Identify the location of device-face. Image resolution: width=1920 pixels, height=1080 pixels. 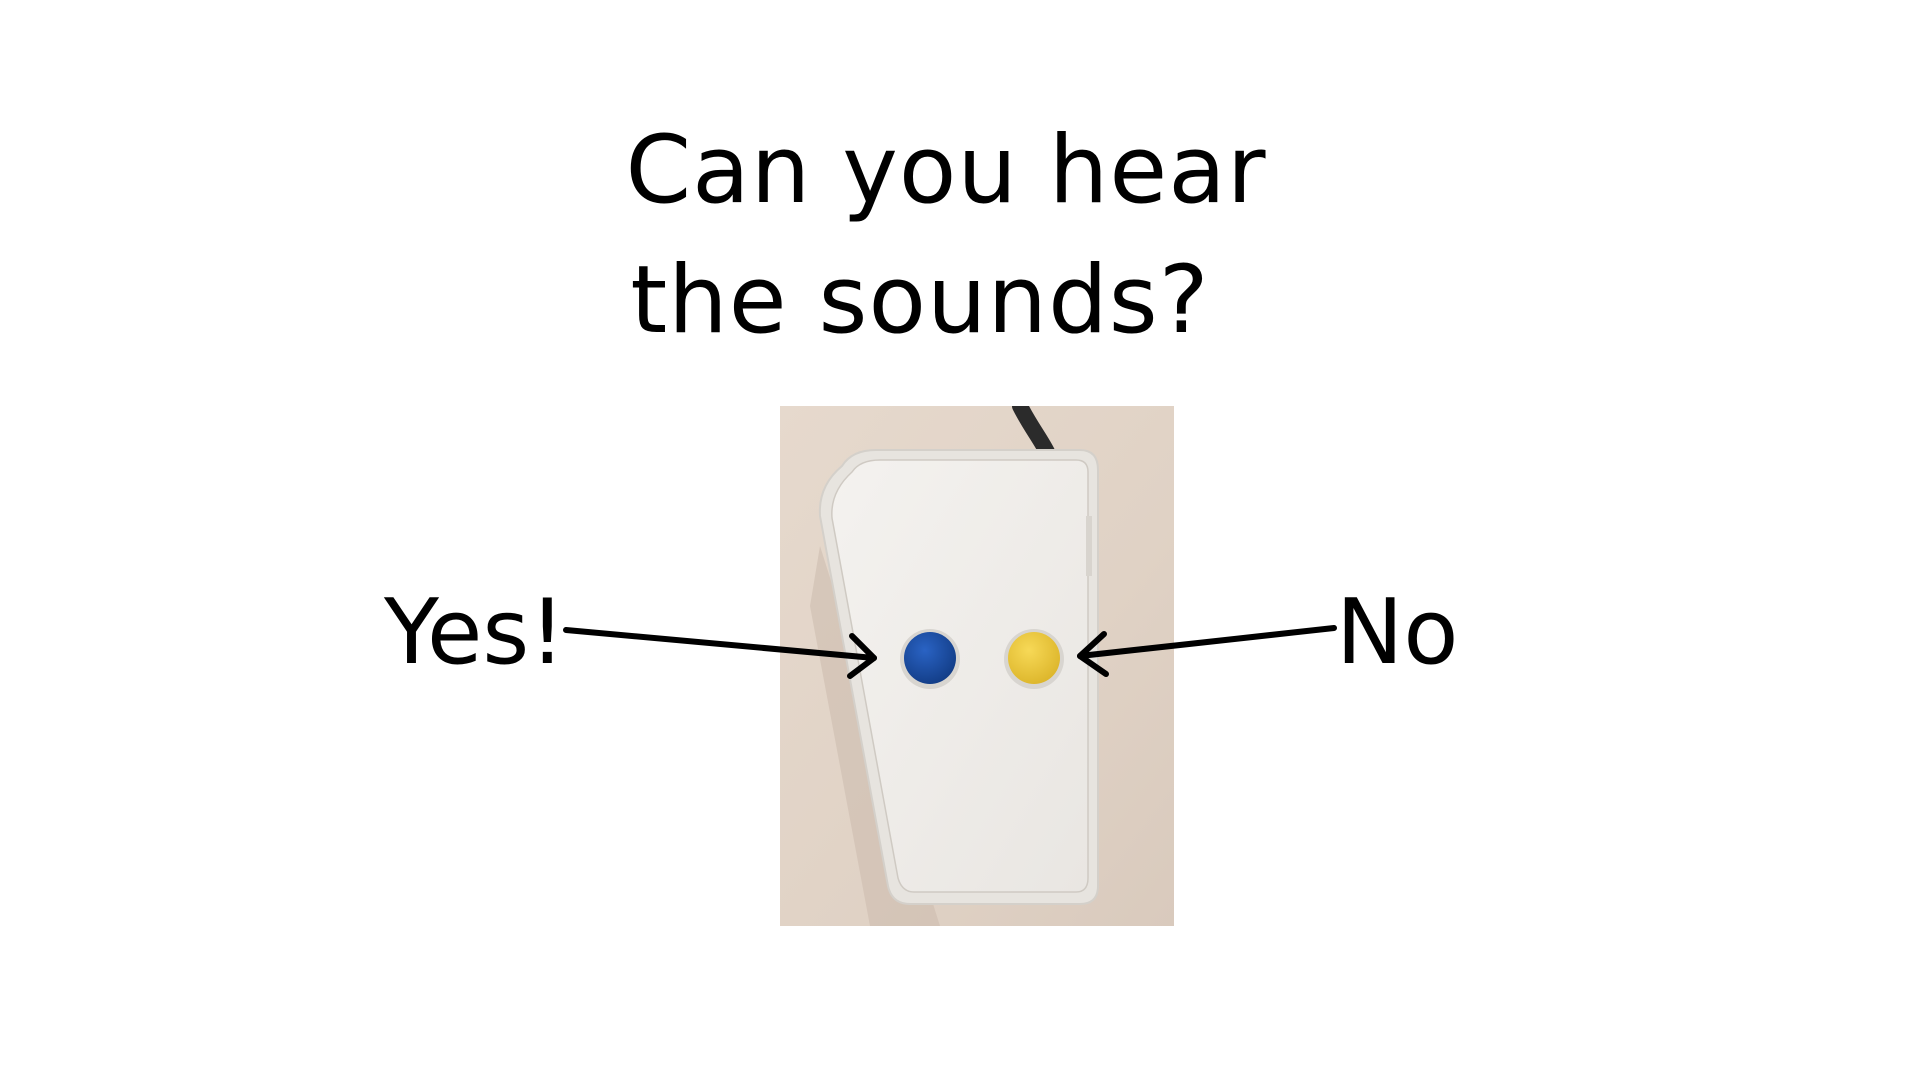
(960, 676).